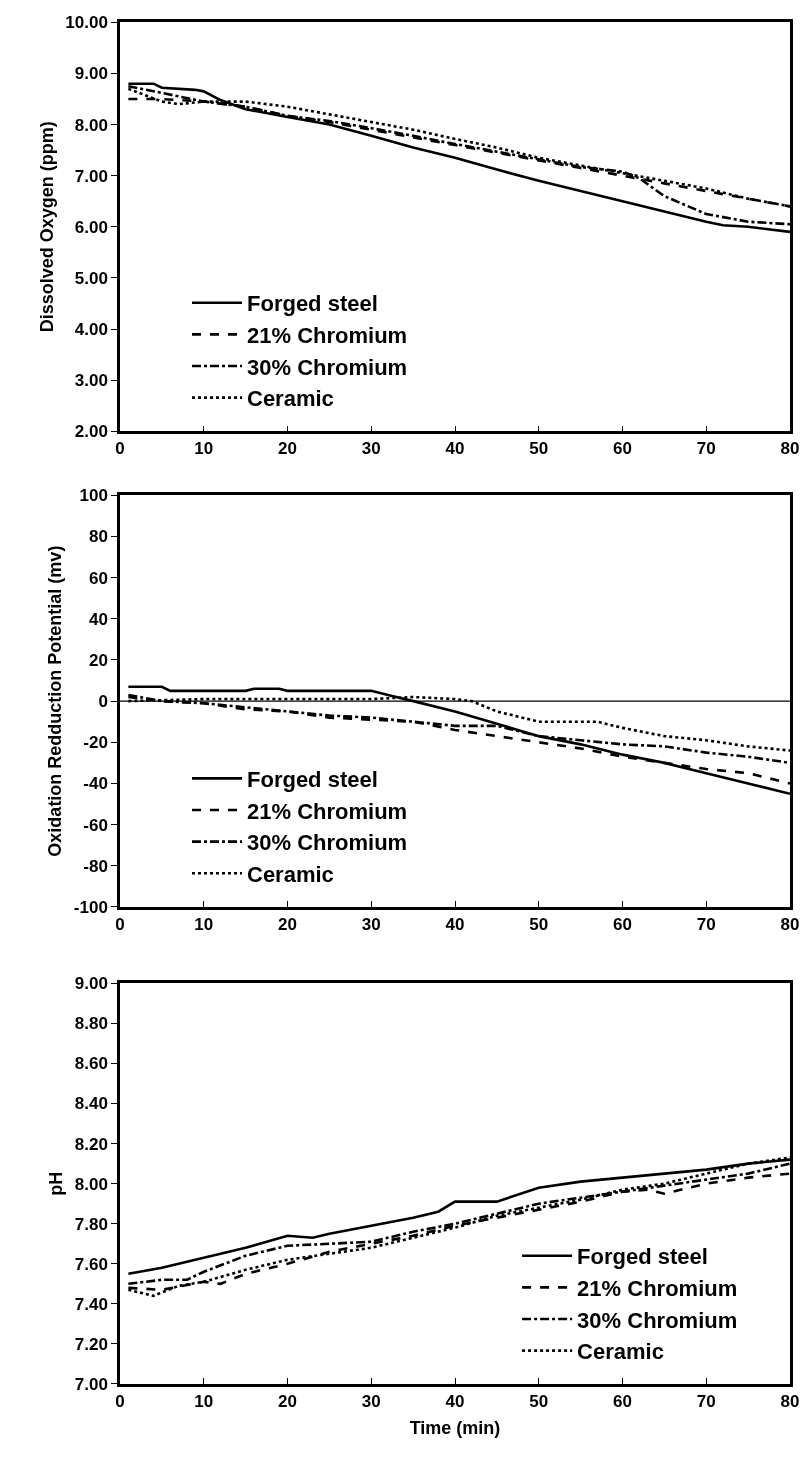 The image size is (811, 1470). I want to click on y-tick-label: 60, so click(98, 578).